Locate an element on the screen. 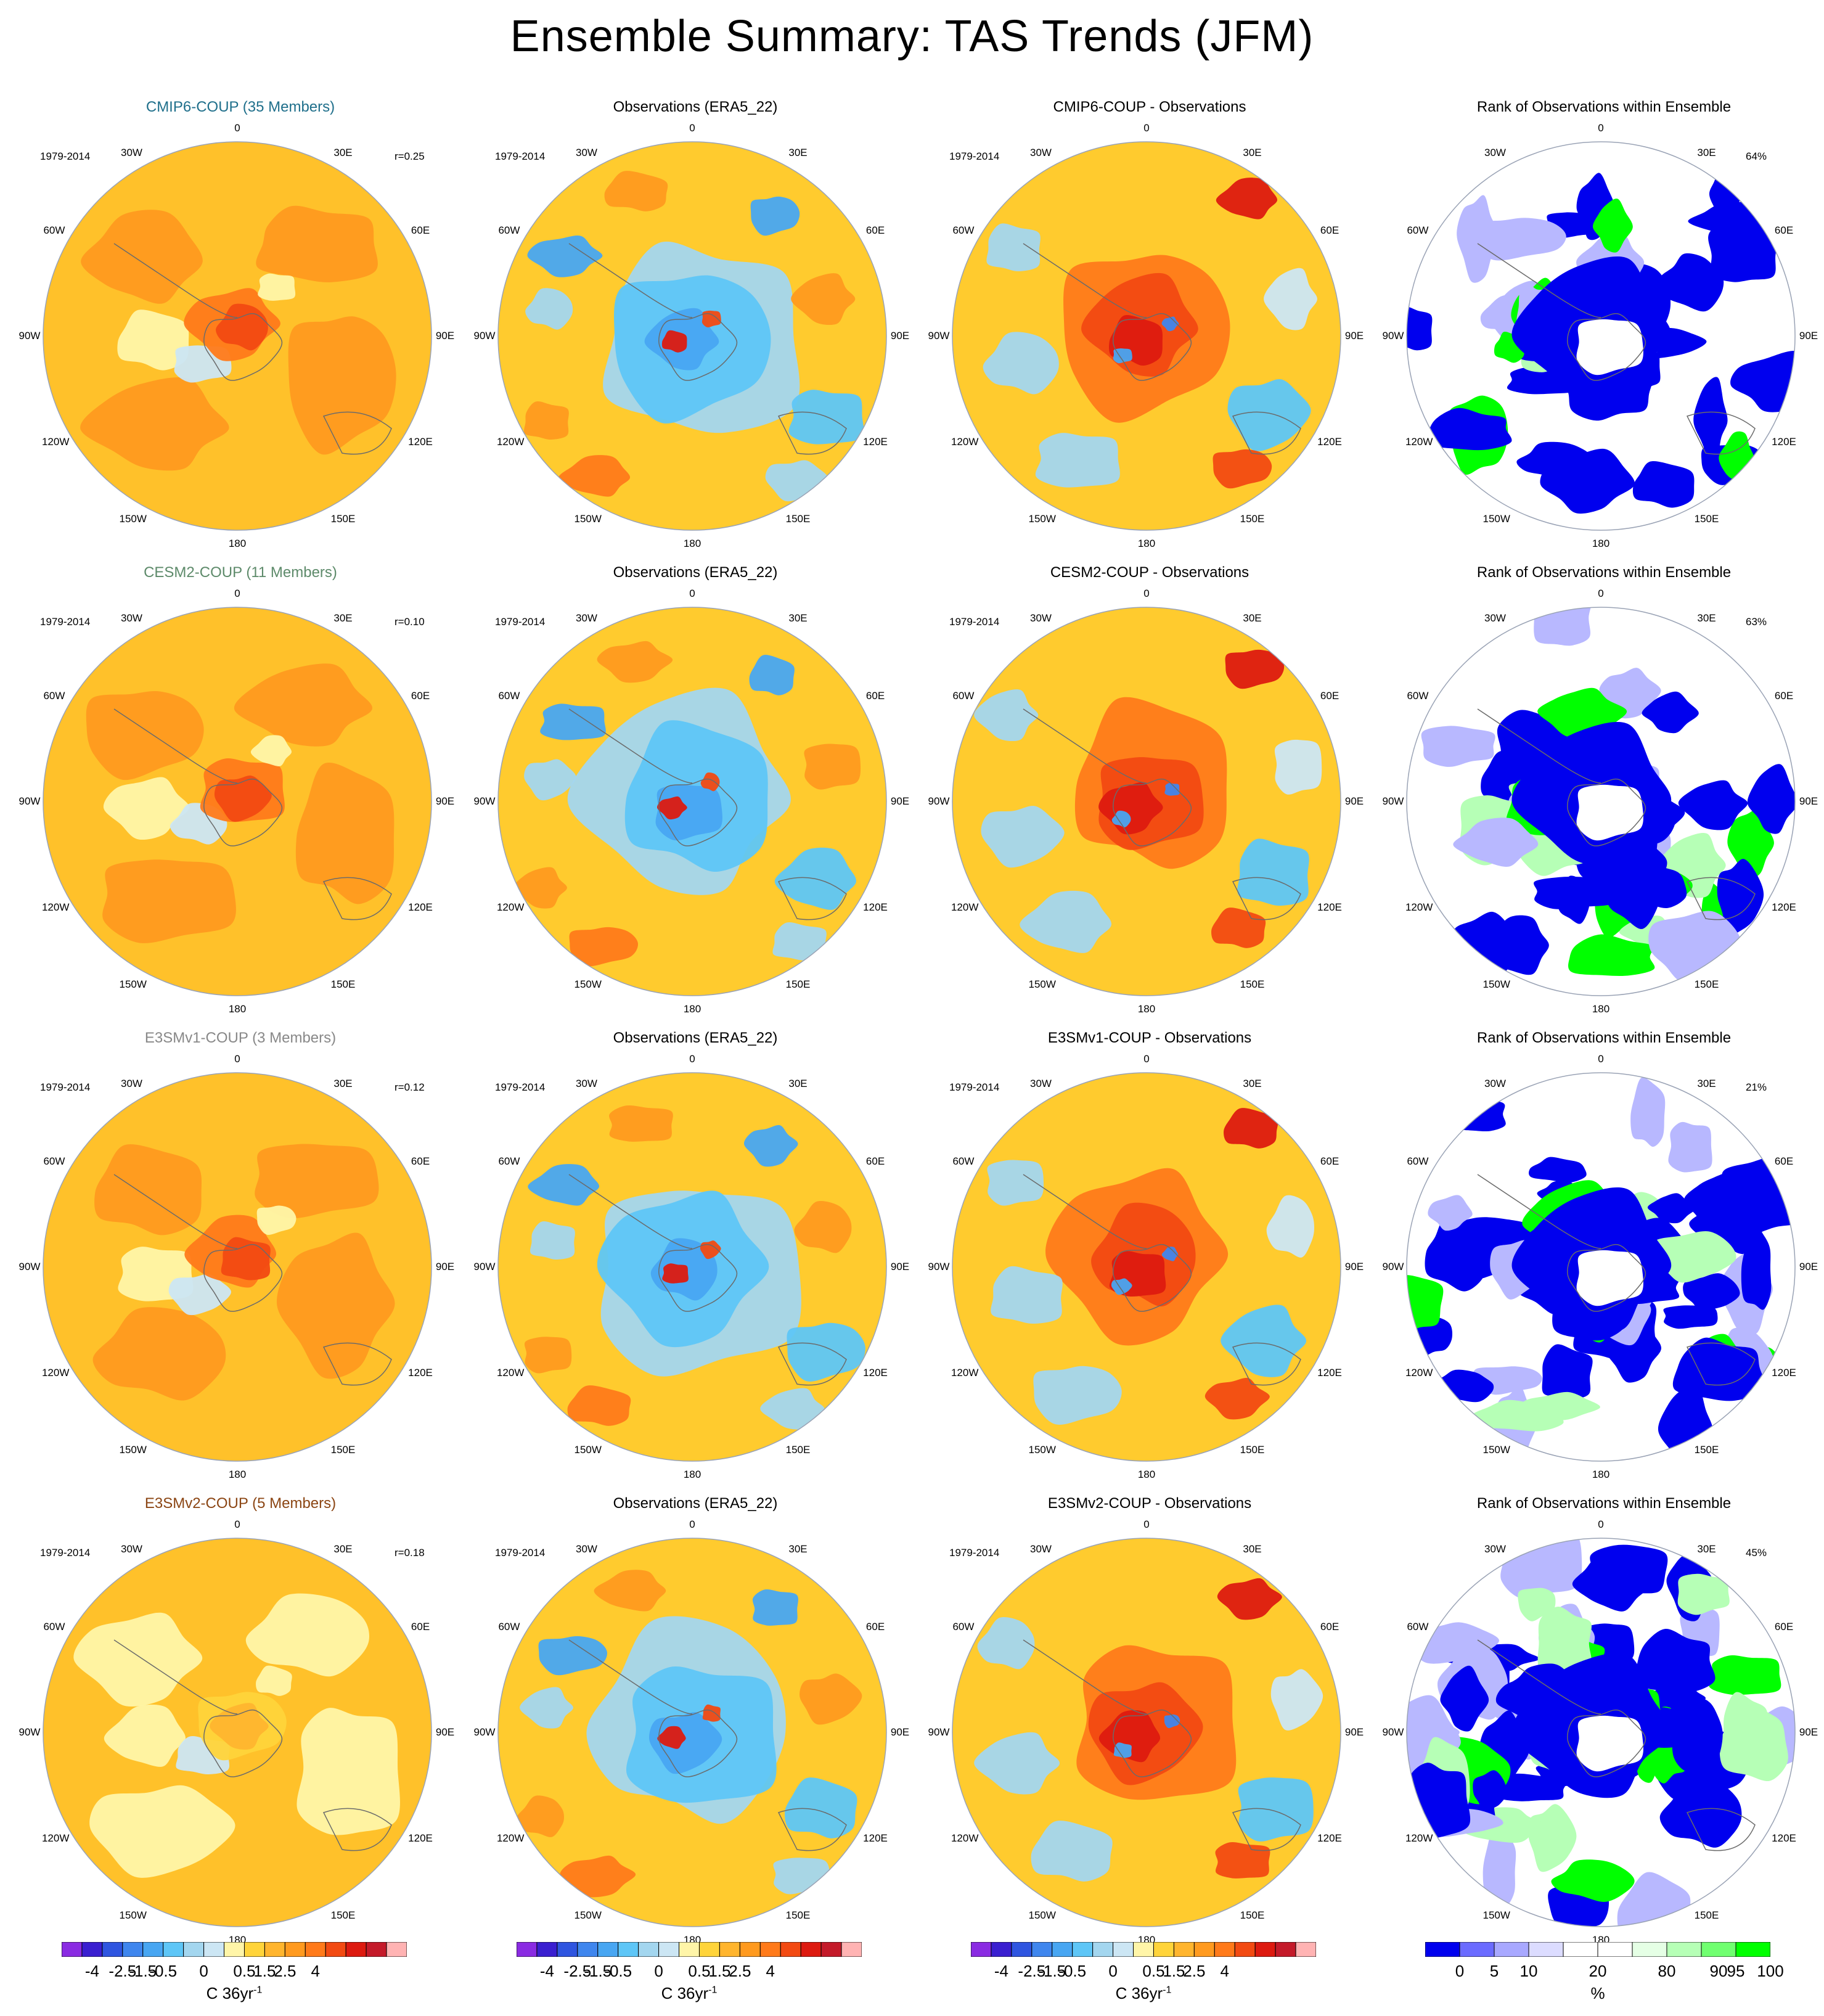 The height and width of the screenshot is (2016, 1824). colorbar-tick-label: 5 is located at coordinates (1494, 1971).